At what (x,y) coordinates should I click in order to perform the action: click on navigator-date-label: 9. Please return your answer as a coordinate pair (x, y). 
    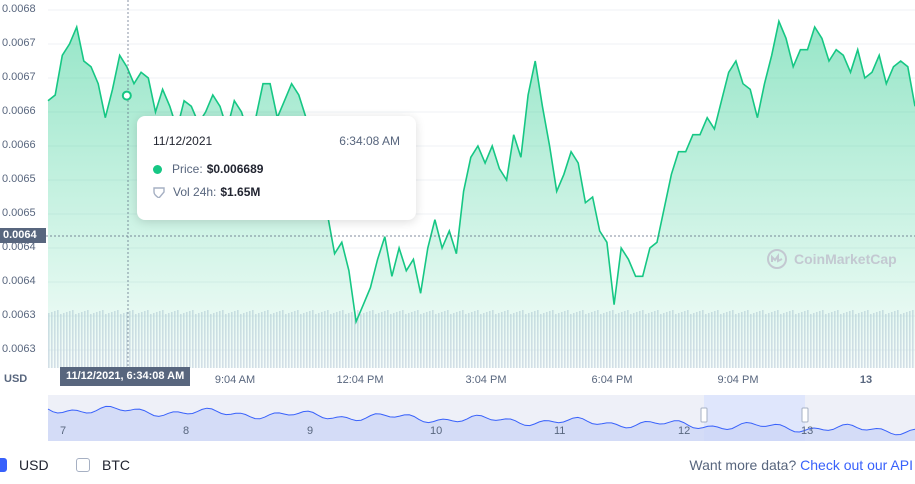
    Looking at the image, I should click on (310, 431).